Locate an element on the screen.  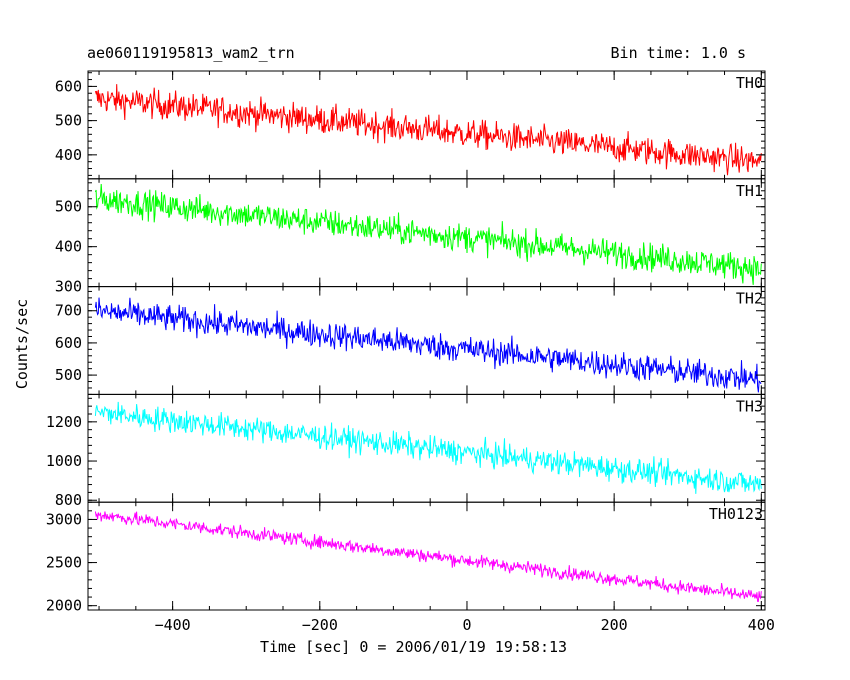
y-tick-label: 700 is located at coordinates (68, 311).